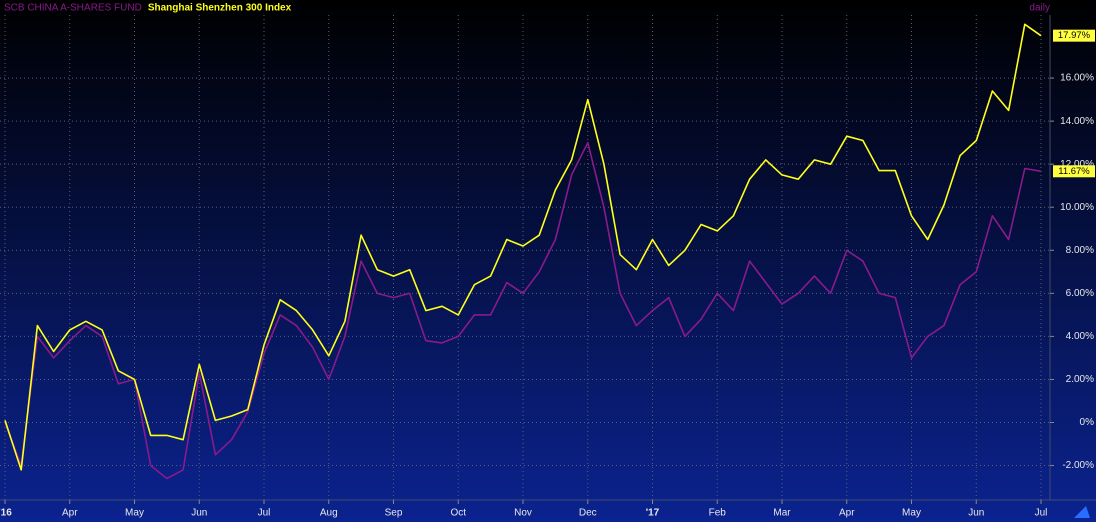 Image resolution: width=1096 pixels, height=522 pixels. I want to click on y-tick-label: 0%, so click(1087, 422).